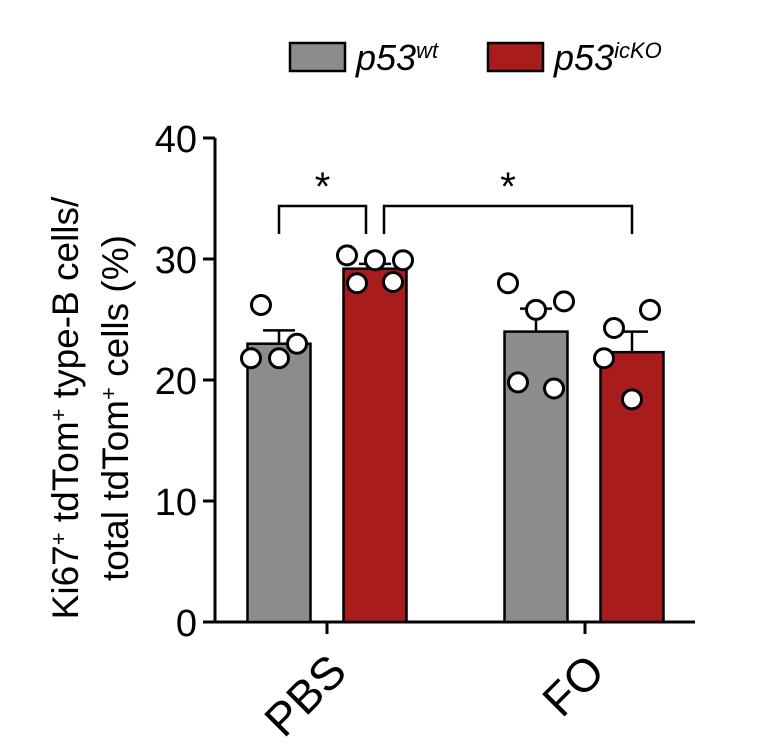  What do you see at coordinates (573, 685) in the screenshot?
I see `x-tick-label: FO` at bounding box center [573, 685].